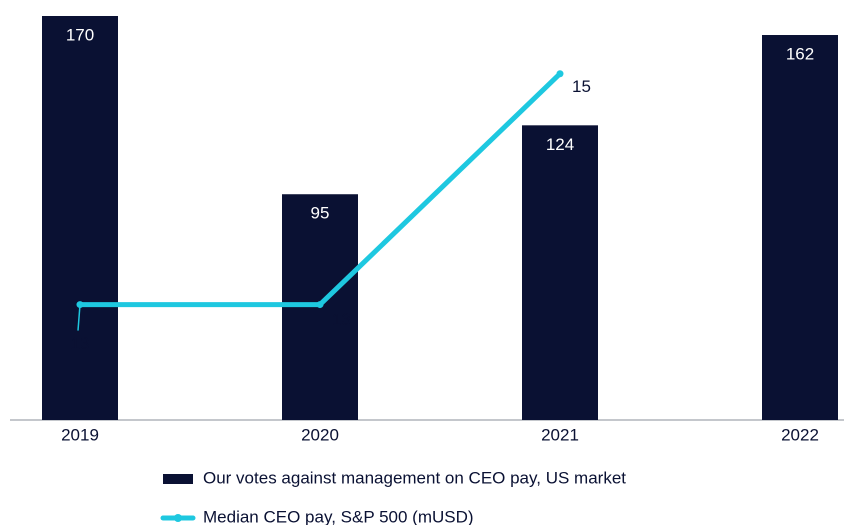 This screenshot has width=844, height=525. What do you see at coordinates (320, 213) in the screenshot?
I see `bar-value-label: 95` at bounding box center [320, 213].